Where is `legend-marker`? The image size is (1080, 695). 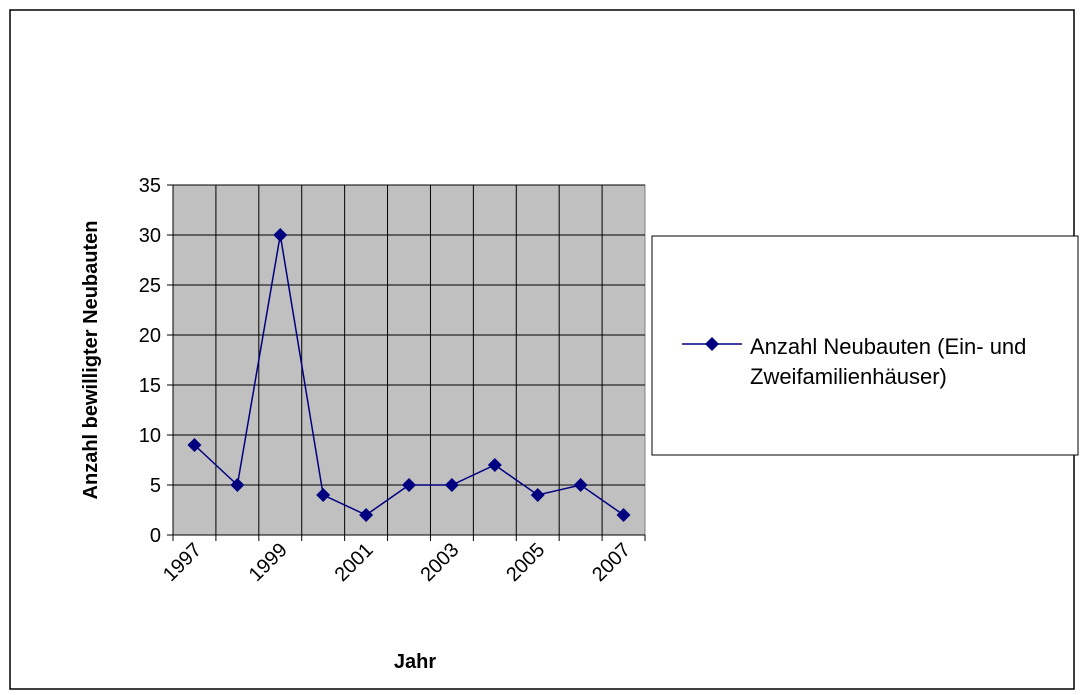
legend-marker is located at coordinates (712, 344).